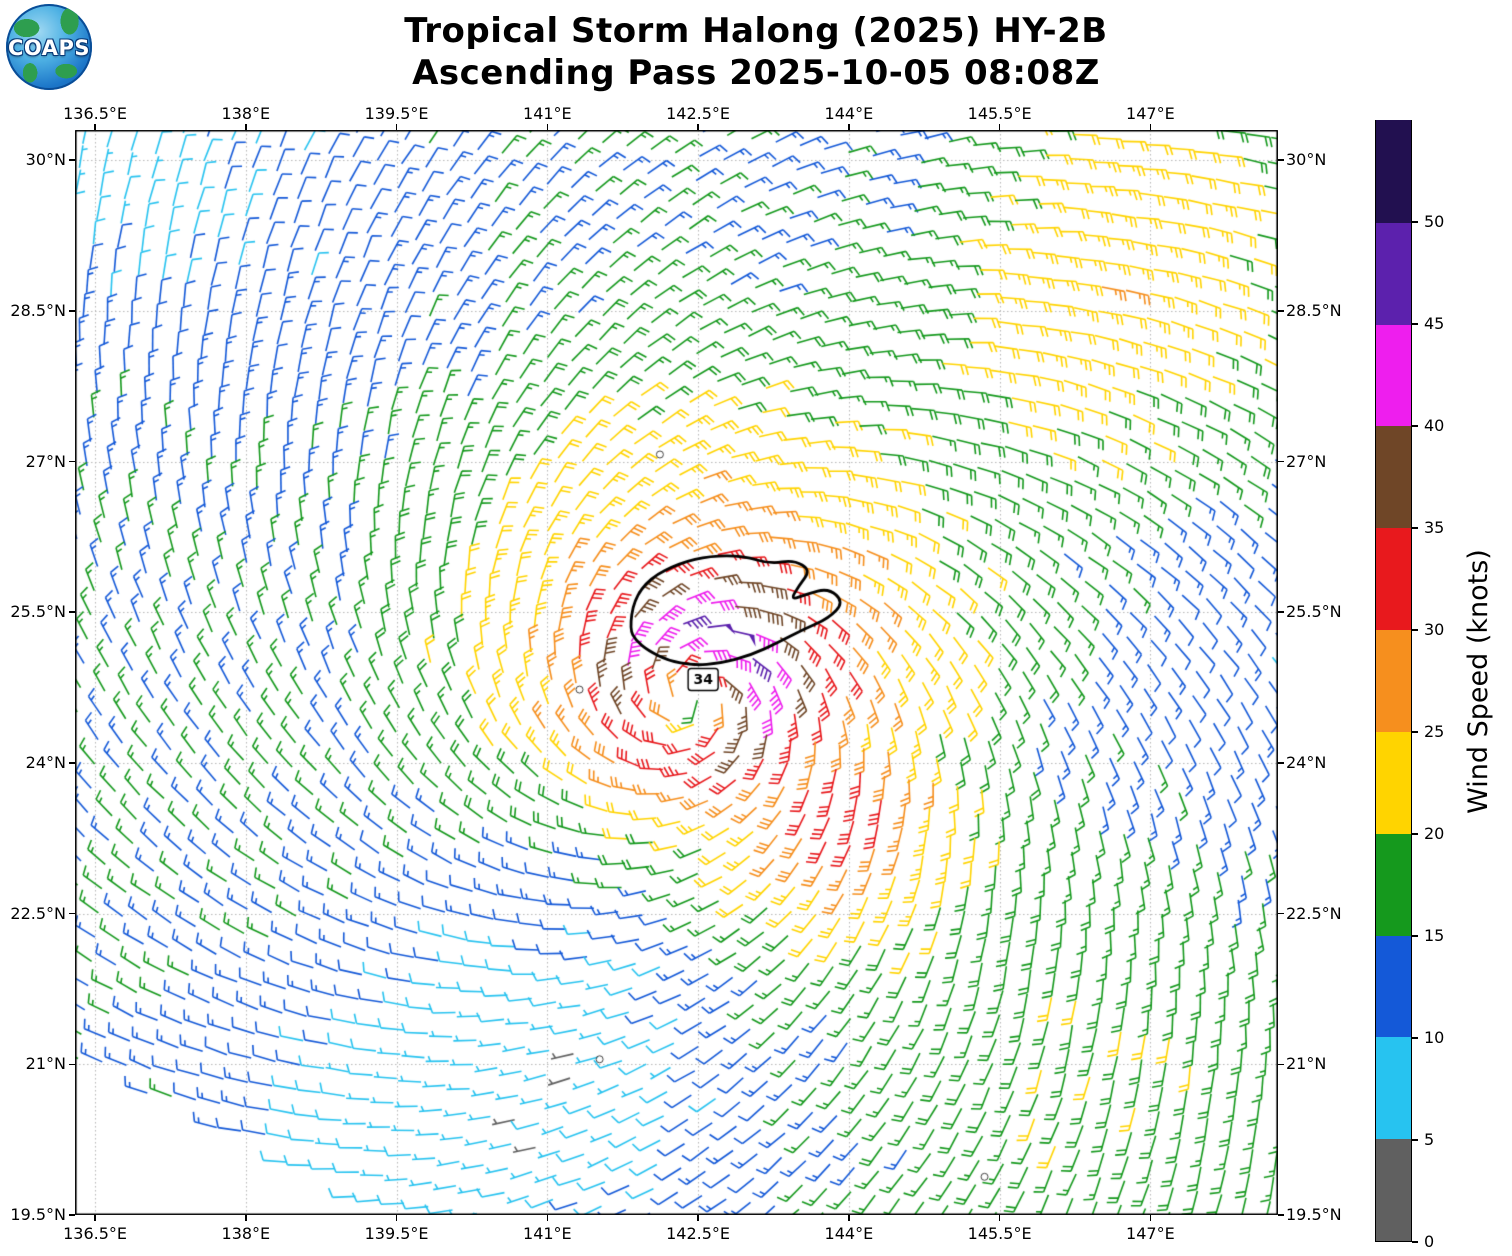 The image size is (1512, 1256). Describe the element at coordinates (1306, 160) in the screenshot. I see `lat-tick-label-right: 30°N` at that location.